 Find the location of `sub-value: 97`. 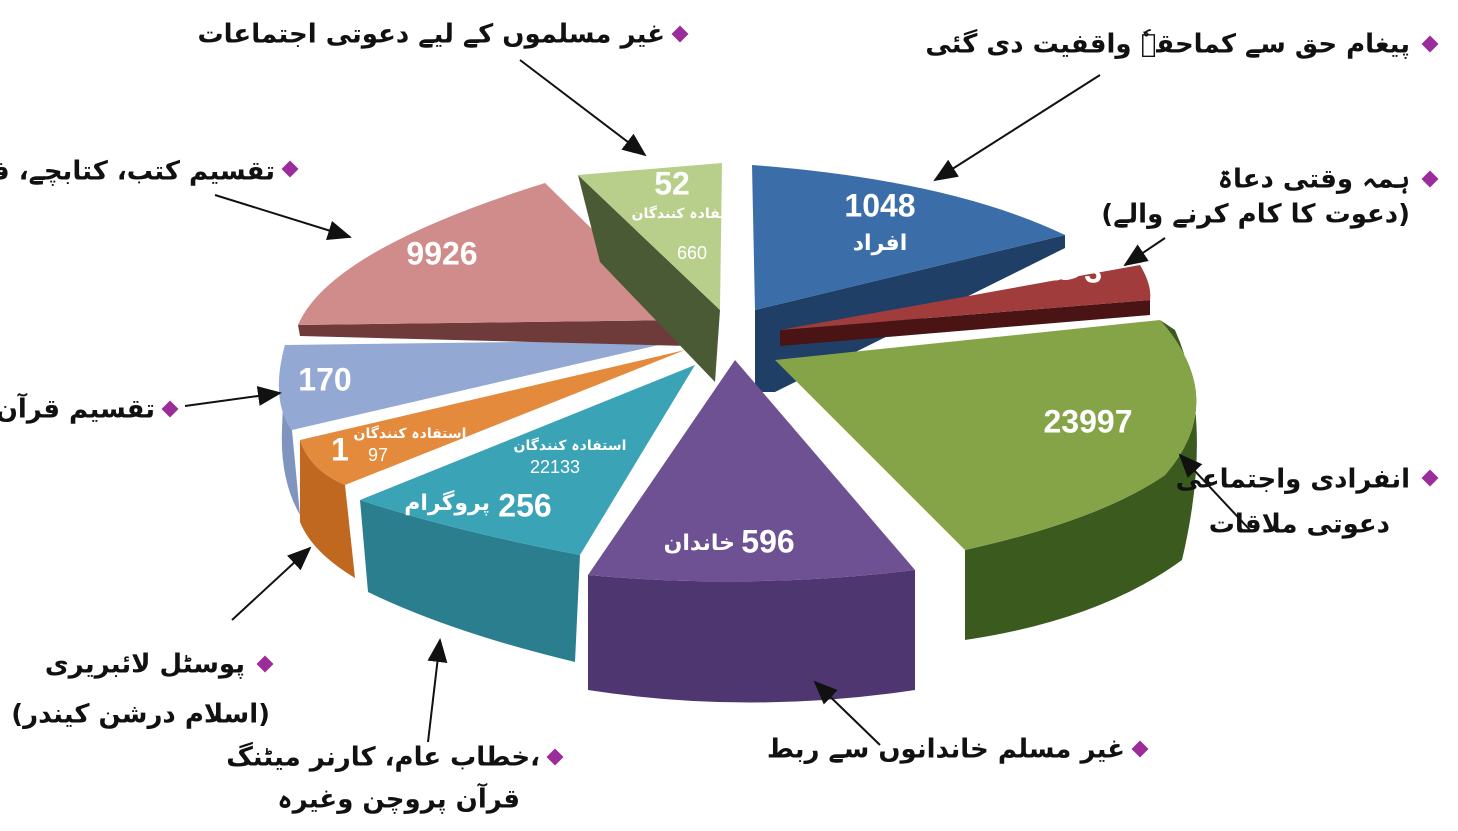

sub-value: 97 is located at coordinates (378, 455).